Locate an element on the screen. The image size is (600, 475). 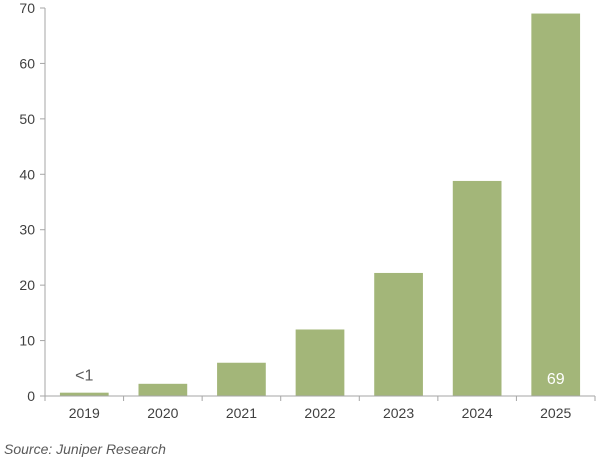
x-tick-label: 2021 is located at coordinates (241, 413).